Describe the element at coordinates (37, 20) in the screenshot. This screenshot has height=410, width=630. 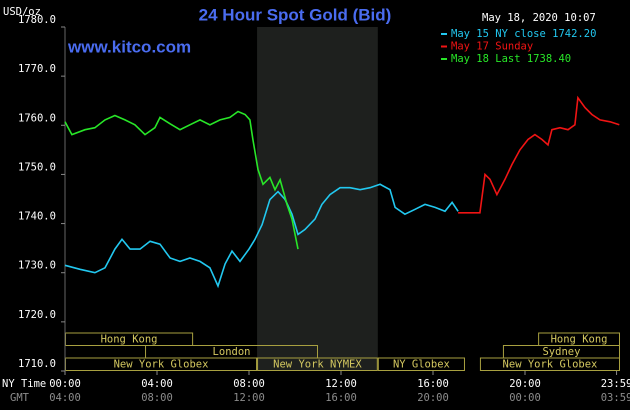
I see `y-tick-label: 1780.0` at that location.